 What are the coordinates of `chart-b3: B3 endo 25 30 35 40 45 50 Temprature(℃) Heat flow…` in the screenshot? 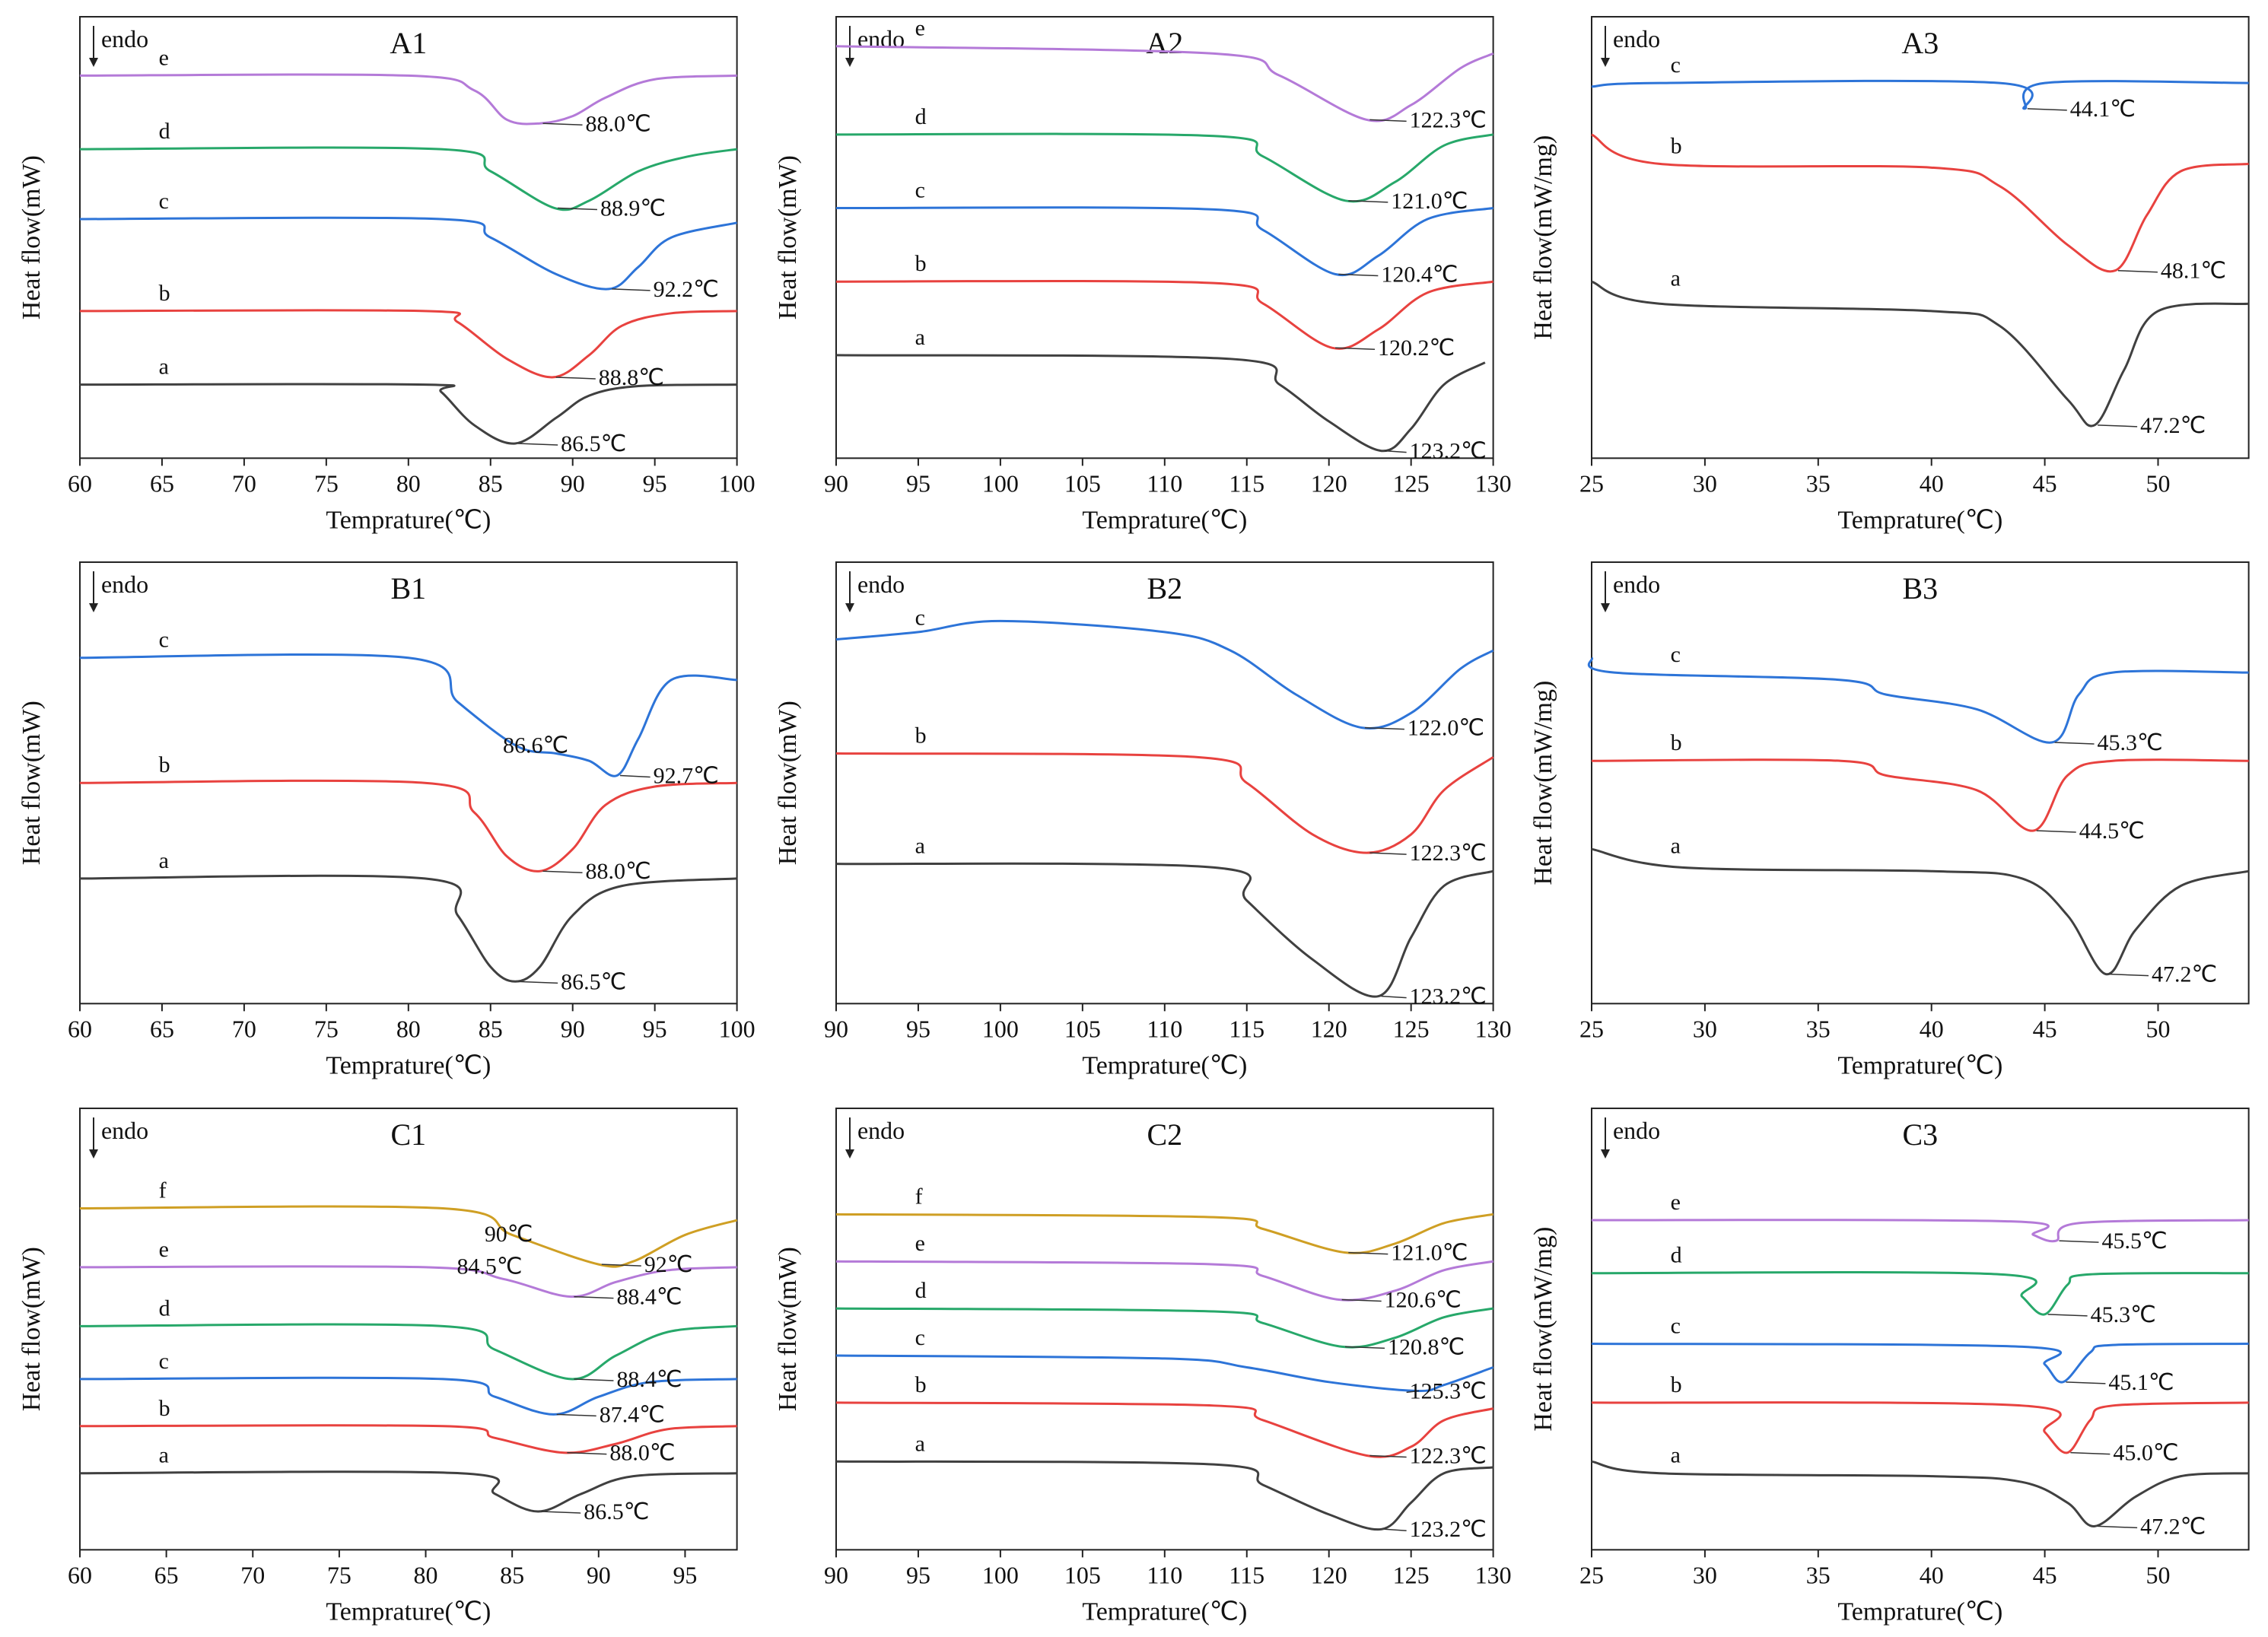 It's located at (1889, 820).